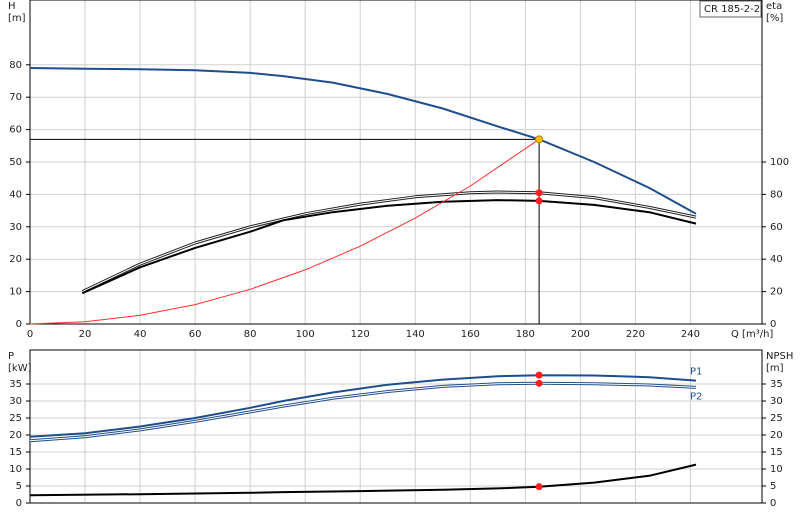 The width and height of the screenshot is (800, 524). Describe the element at coordinates (525, 334) in the screenshot. I see `x-tick-label: 180` at that location.